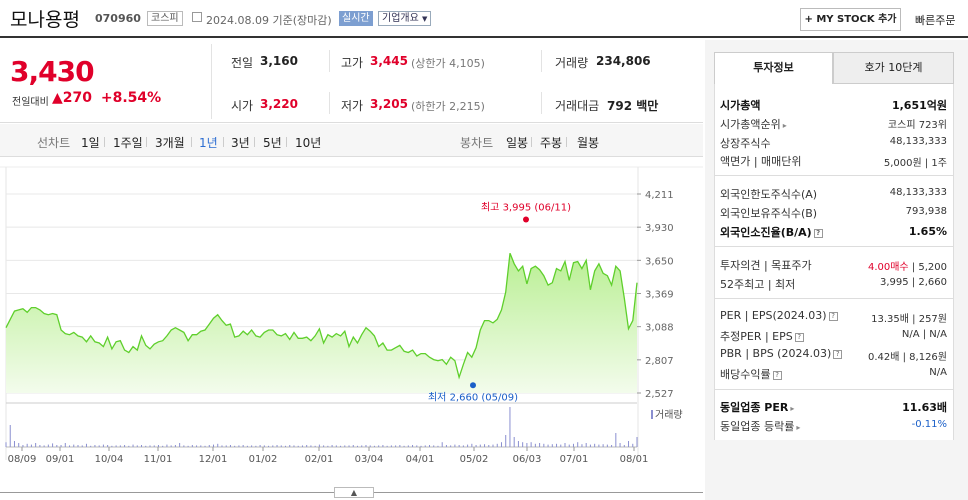  Describe the element at coordinates (213, 459) in the screenshot. I see `x-tick-label: 12/01` at that location.